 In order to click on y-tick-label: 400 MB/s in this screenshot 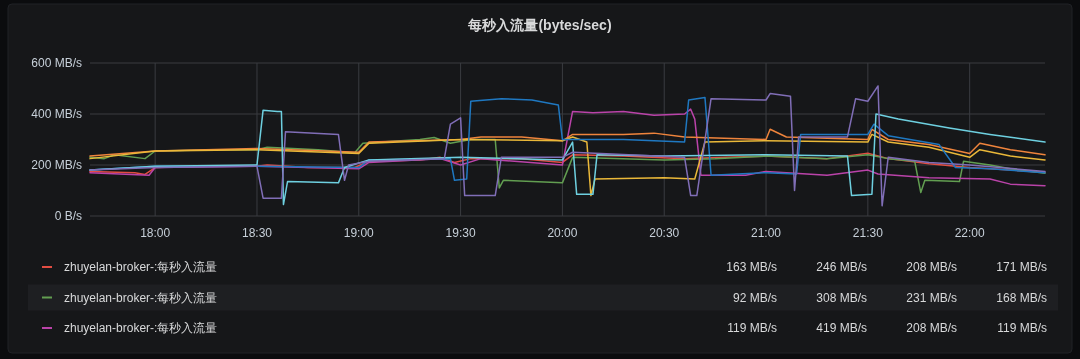, I will do `click(56, 114)`.